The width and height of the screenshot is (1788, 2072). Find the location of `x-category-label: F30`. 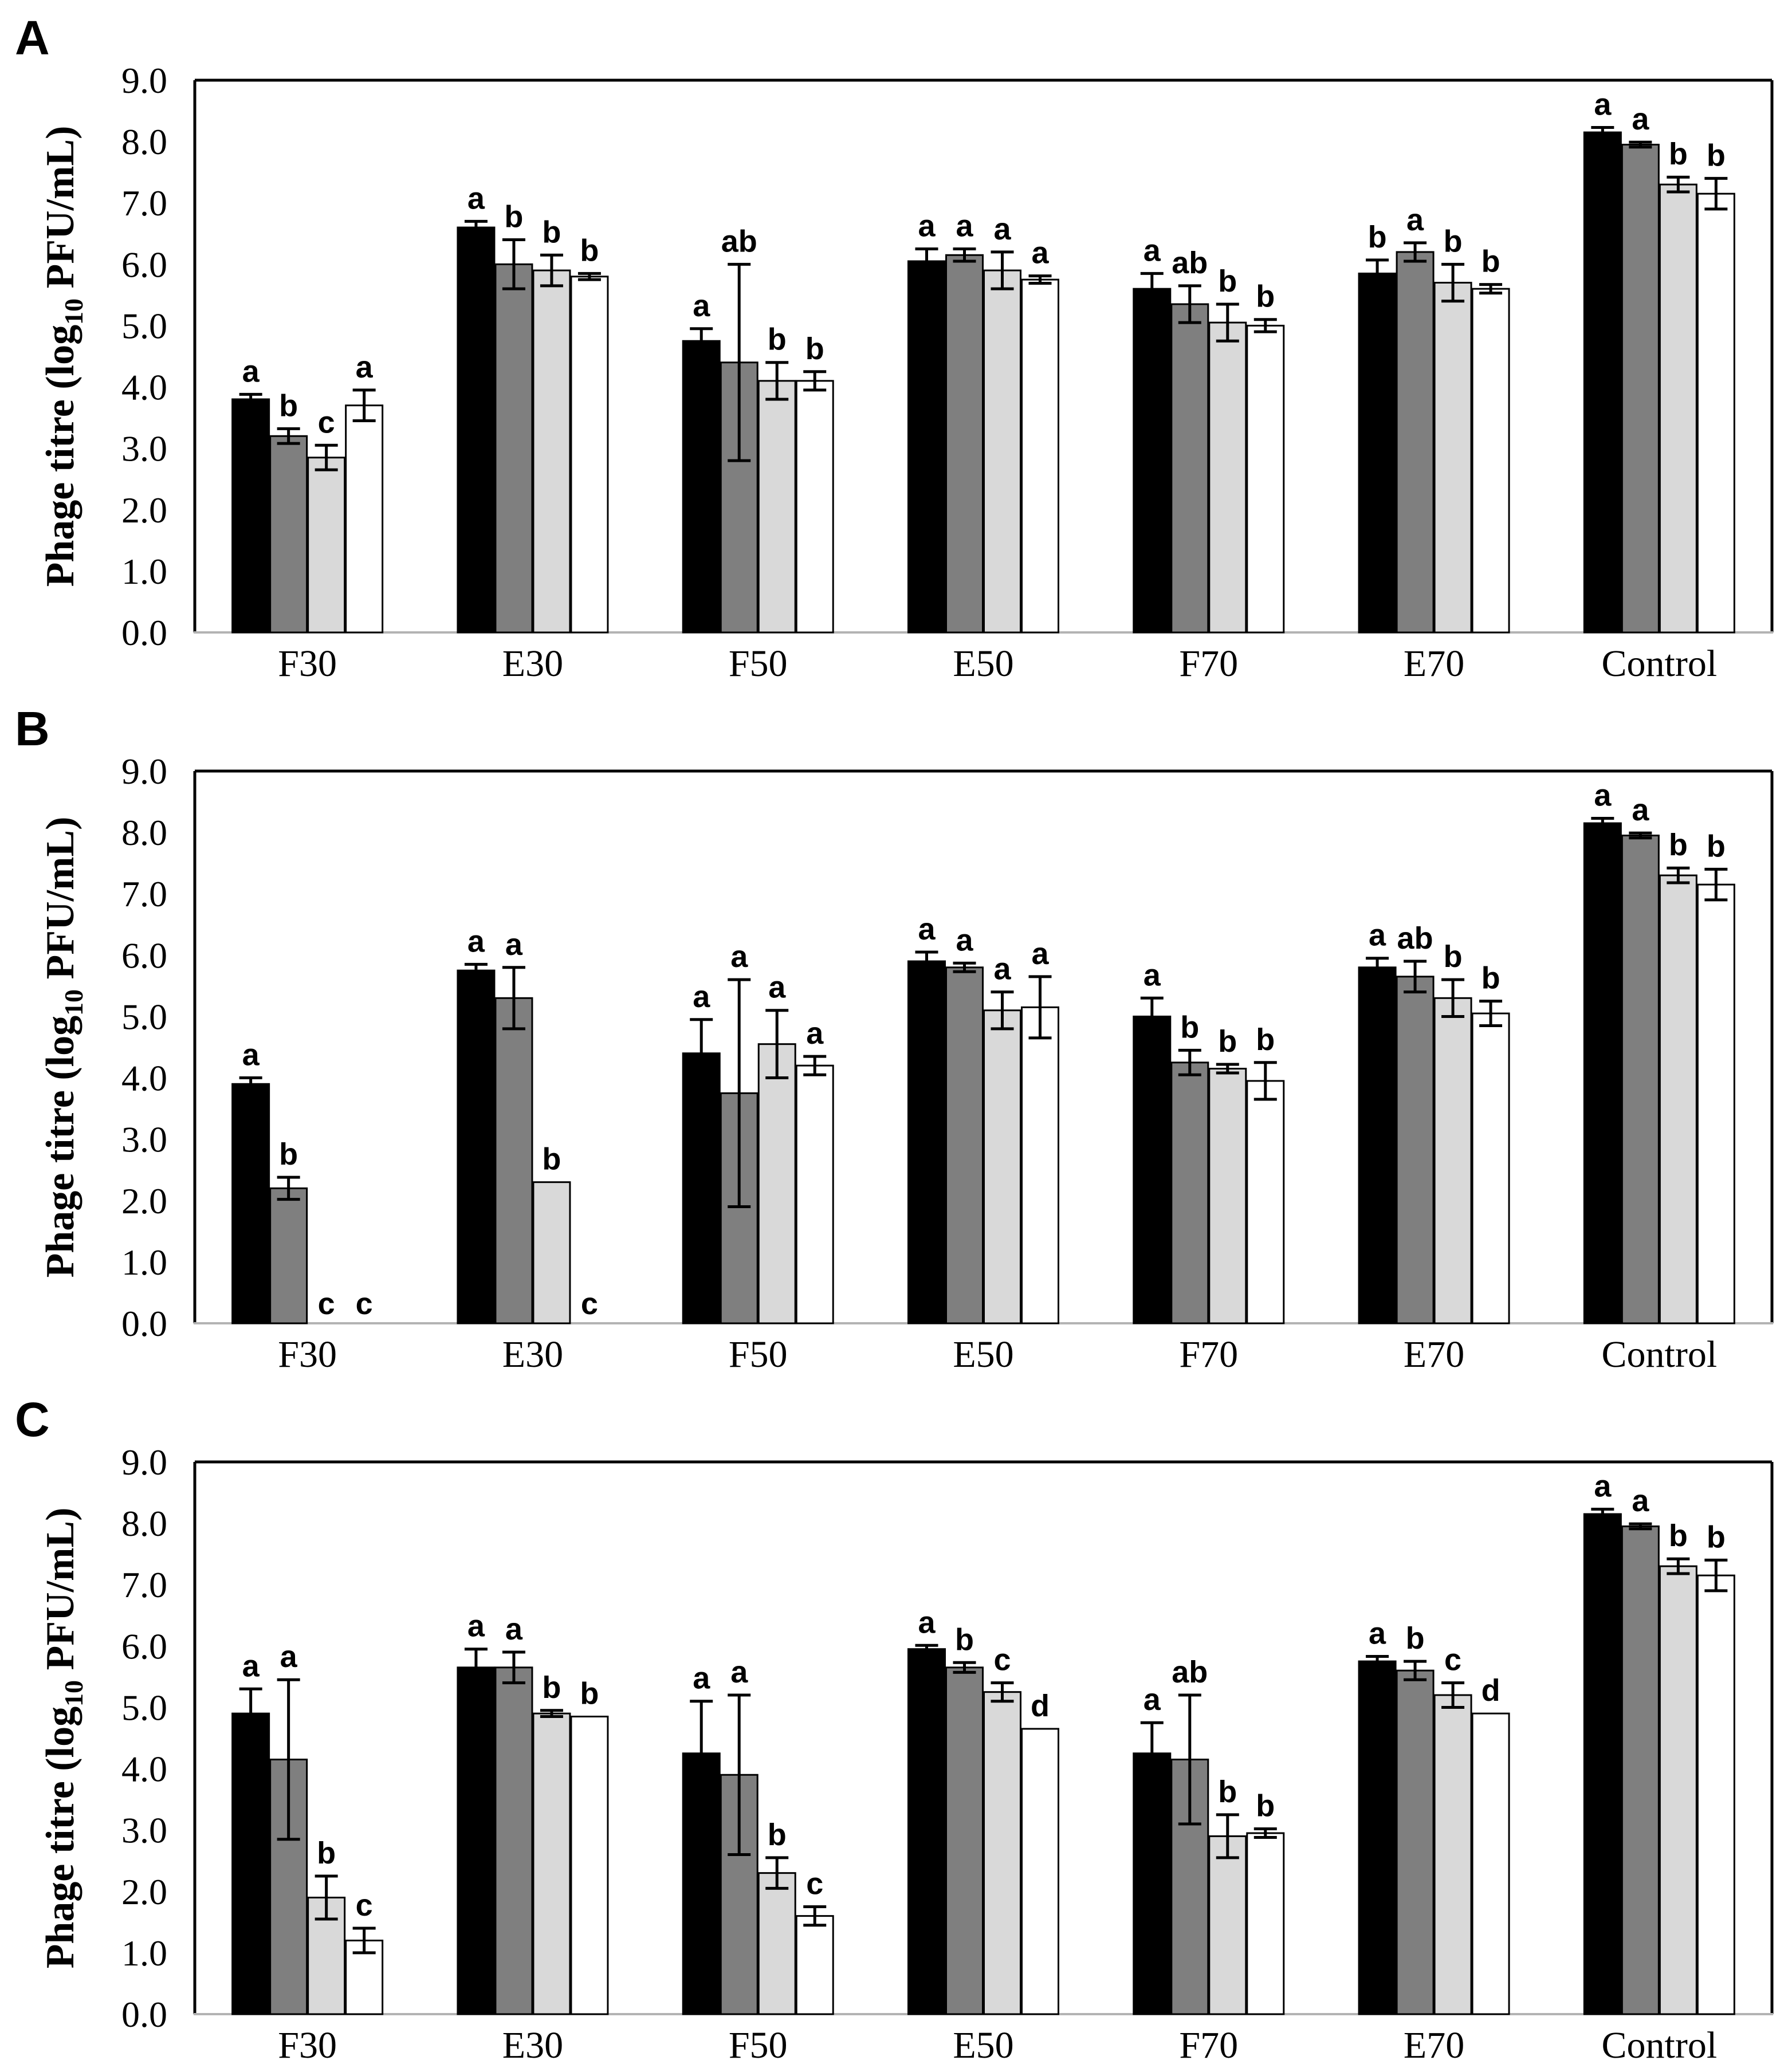

x-category-label: F30 is located at coordinates (307, 1355).